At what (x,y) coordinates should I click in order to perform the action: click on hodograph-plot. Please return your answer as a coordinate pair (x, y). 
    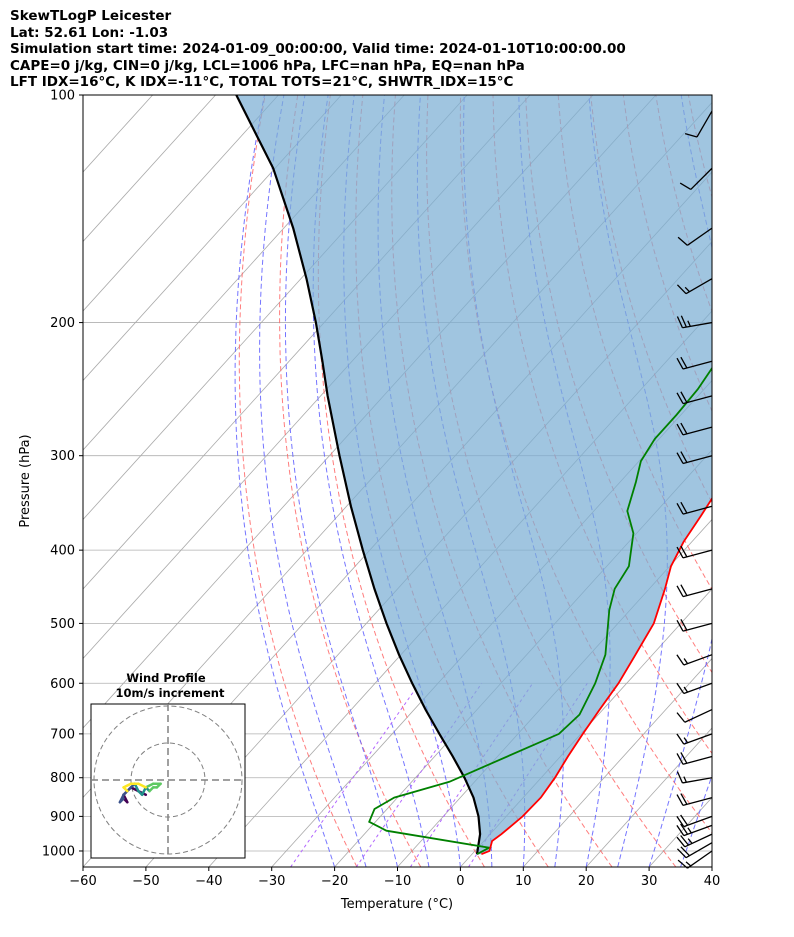
    Looking at the image, I should click on (168, 781).